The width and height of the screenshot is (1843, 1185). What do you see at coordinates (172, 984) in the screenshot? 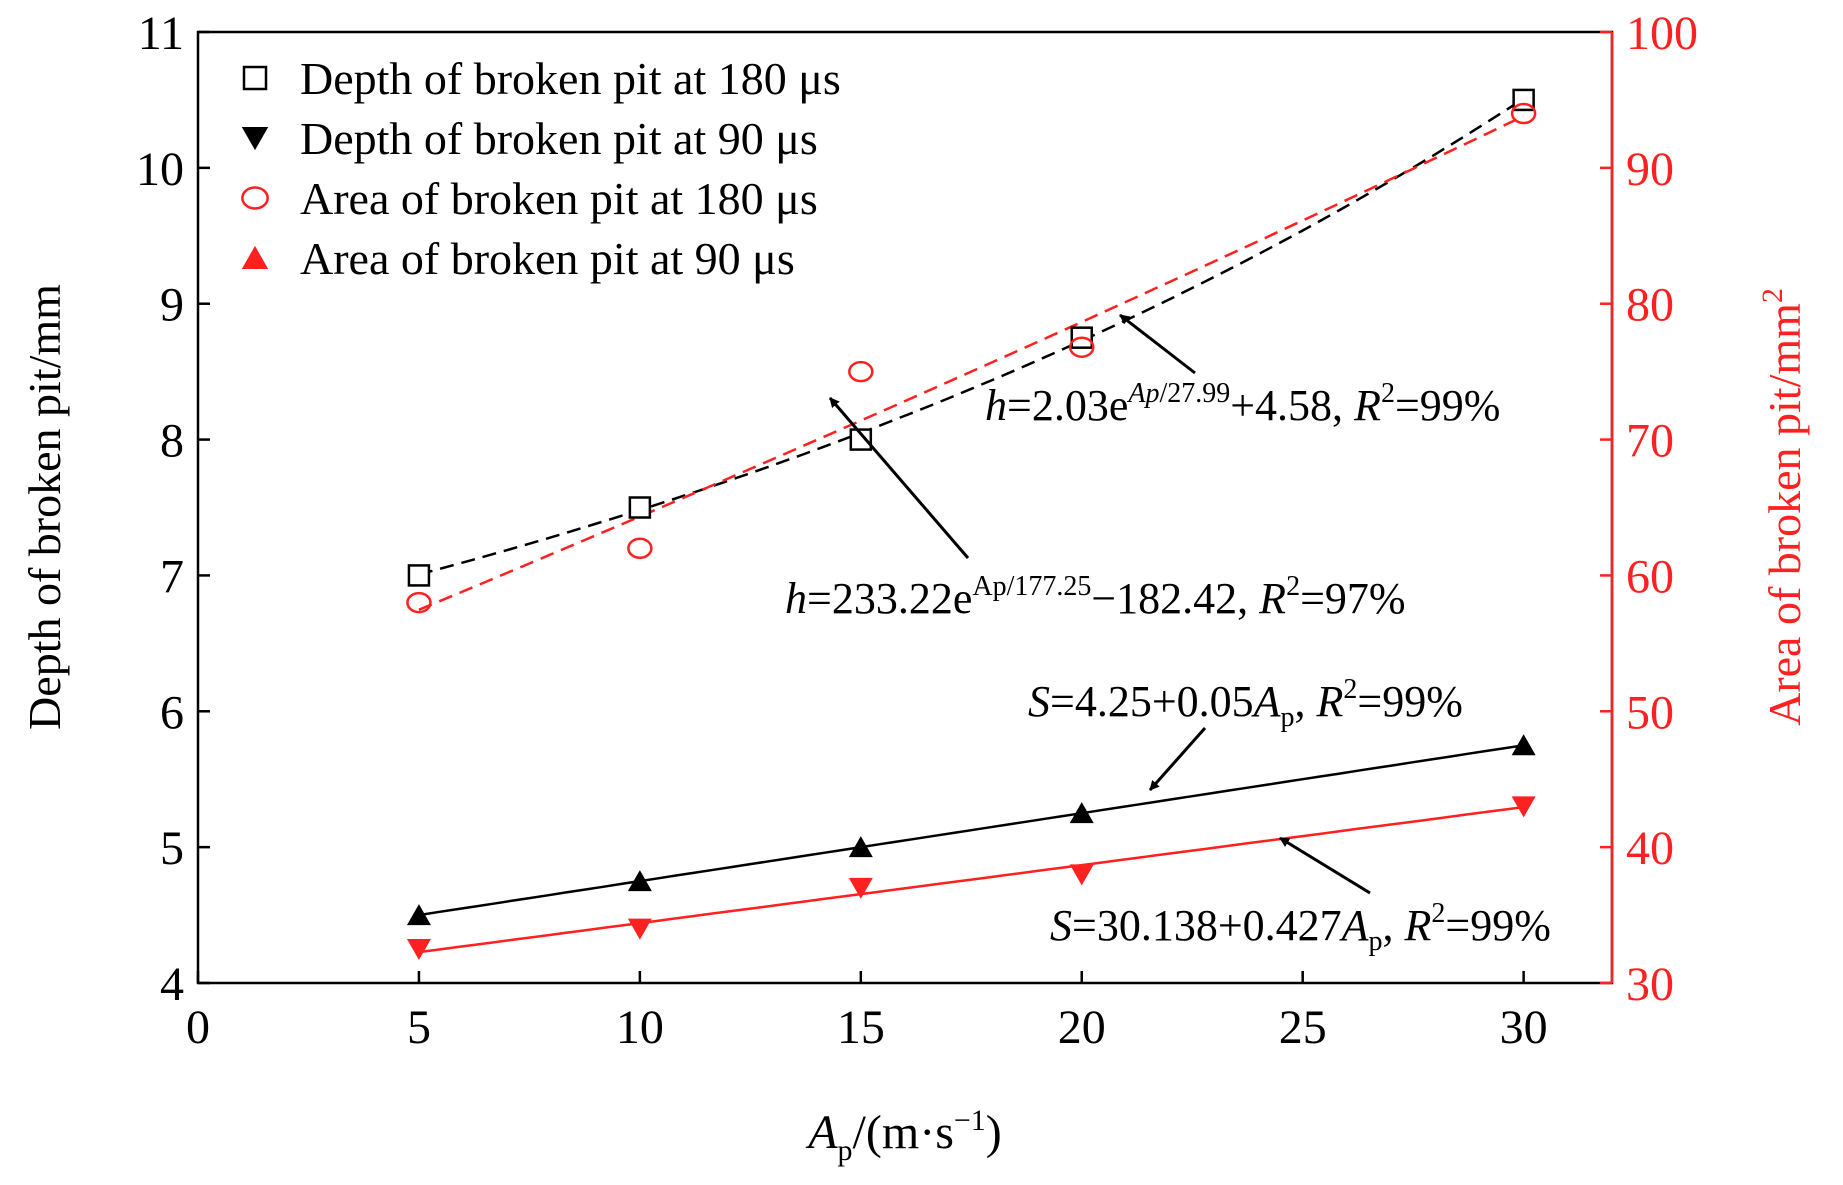
I see `y-left-tick-label: 4` at bounding box center [172, 984].